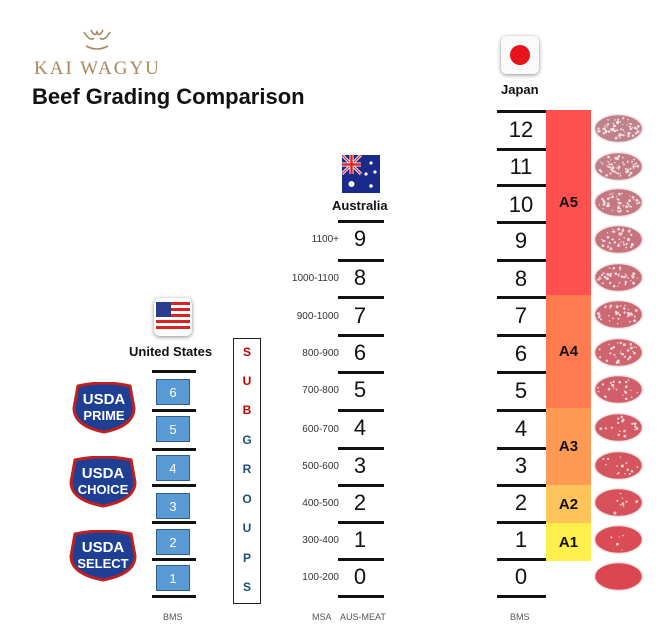 The image size is (672, 633). What do you see at coordinates (173, 468) in the screenshot?
I see `usda-bms-box: 4` at bounding box center [173, 468].